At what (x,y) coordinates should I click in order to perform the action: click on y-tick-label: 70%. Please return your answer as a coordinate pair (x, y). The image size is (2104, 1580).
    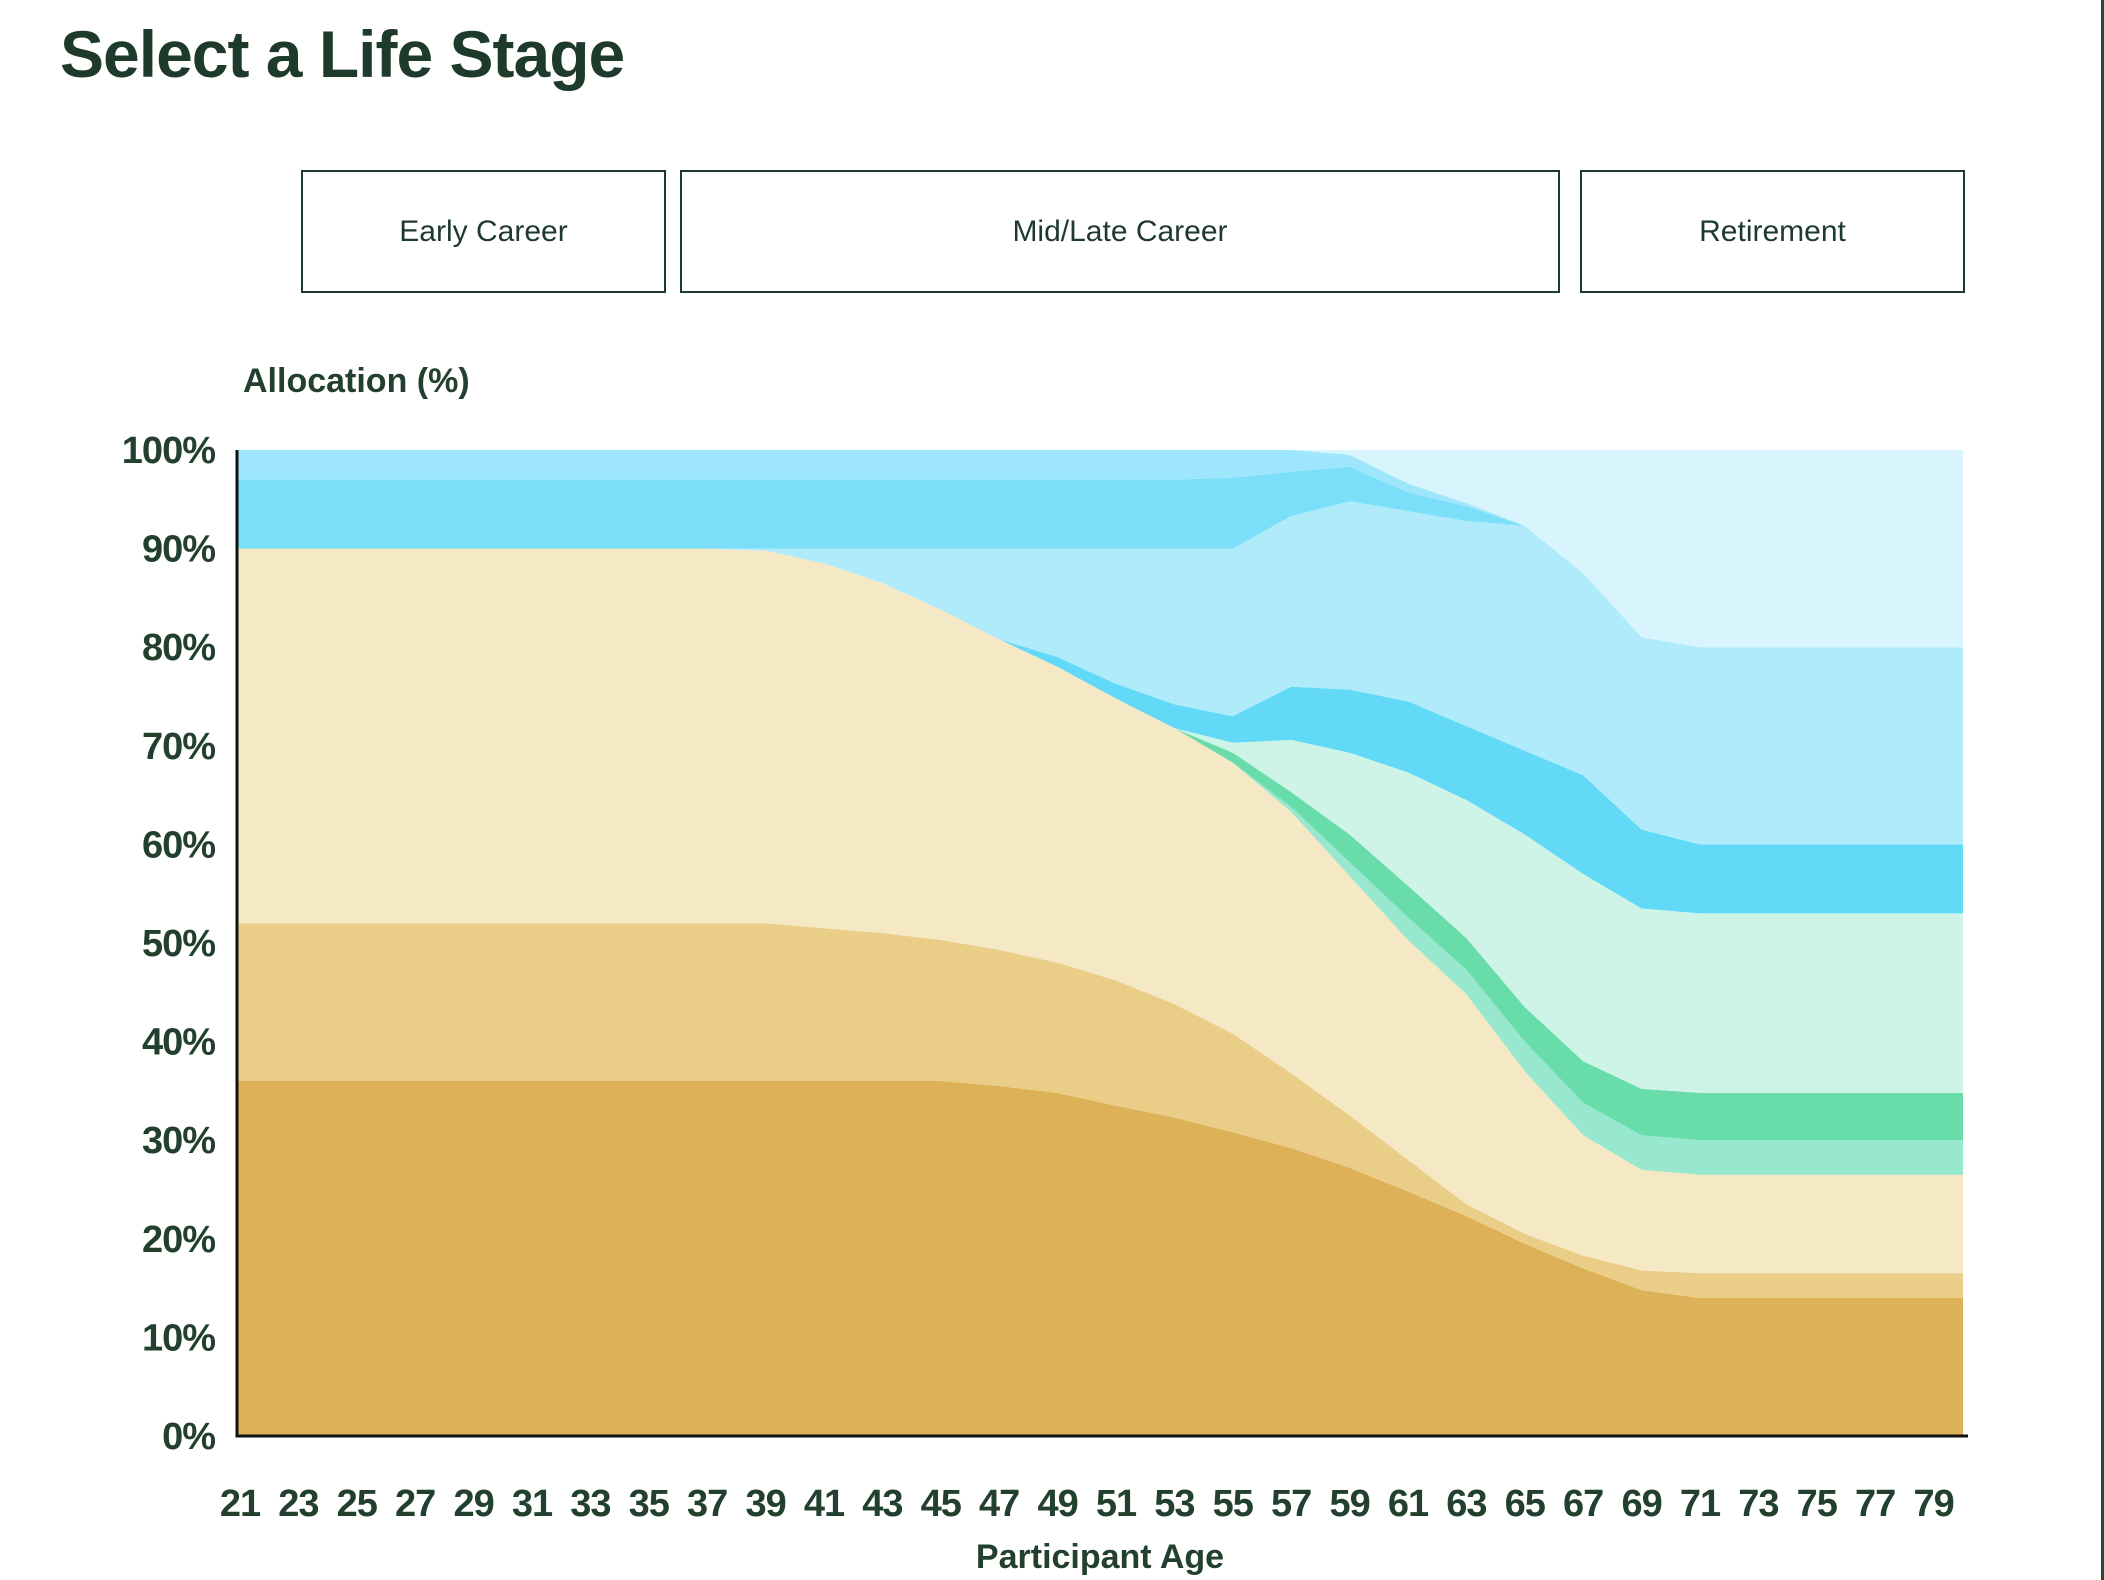
    Looking at the image, I should click on (178, 747).